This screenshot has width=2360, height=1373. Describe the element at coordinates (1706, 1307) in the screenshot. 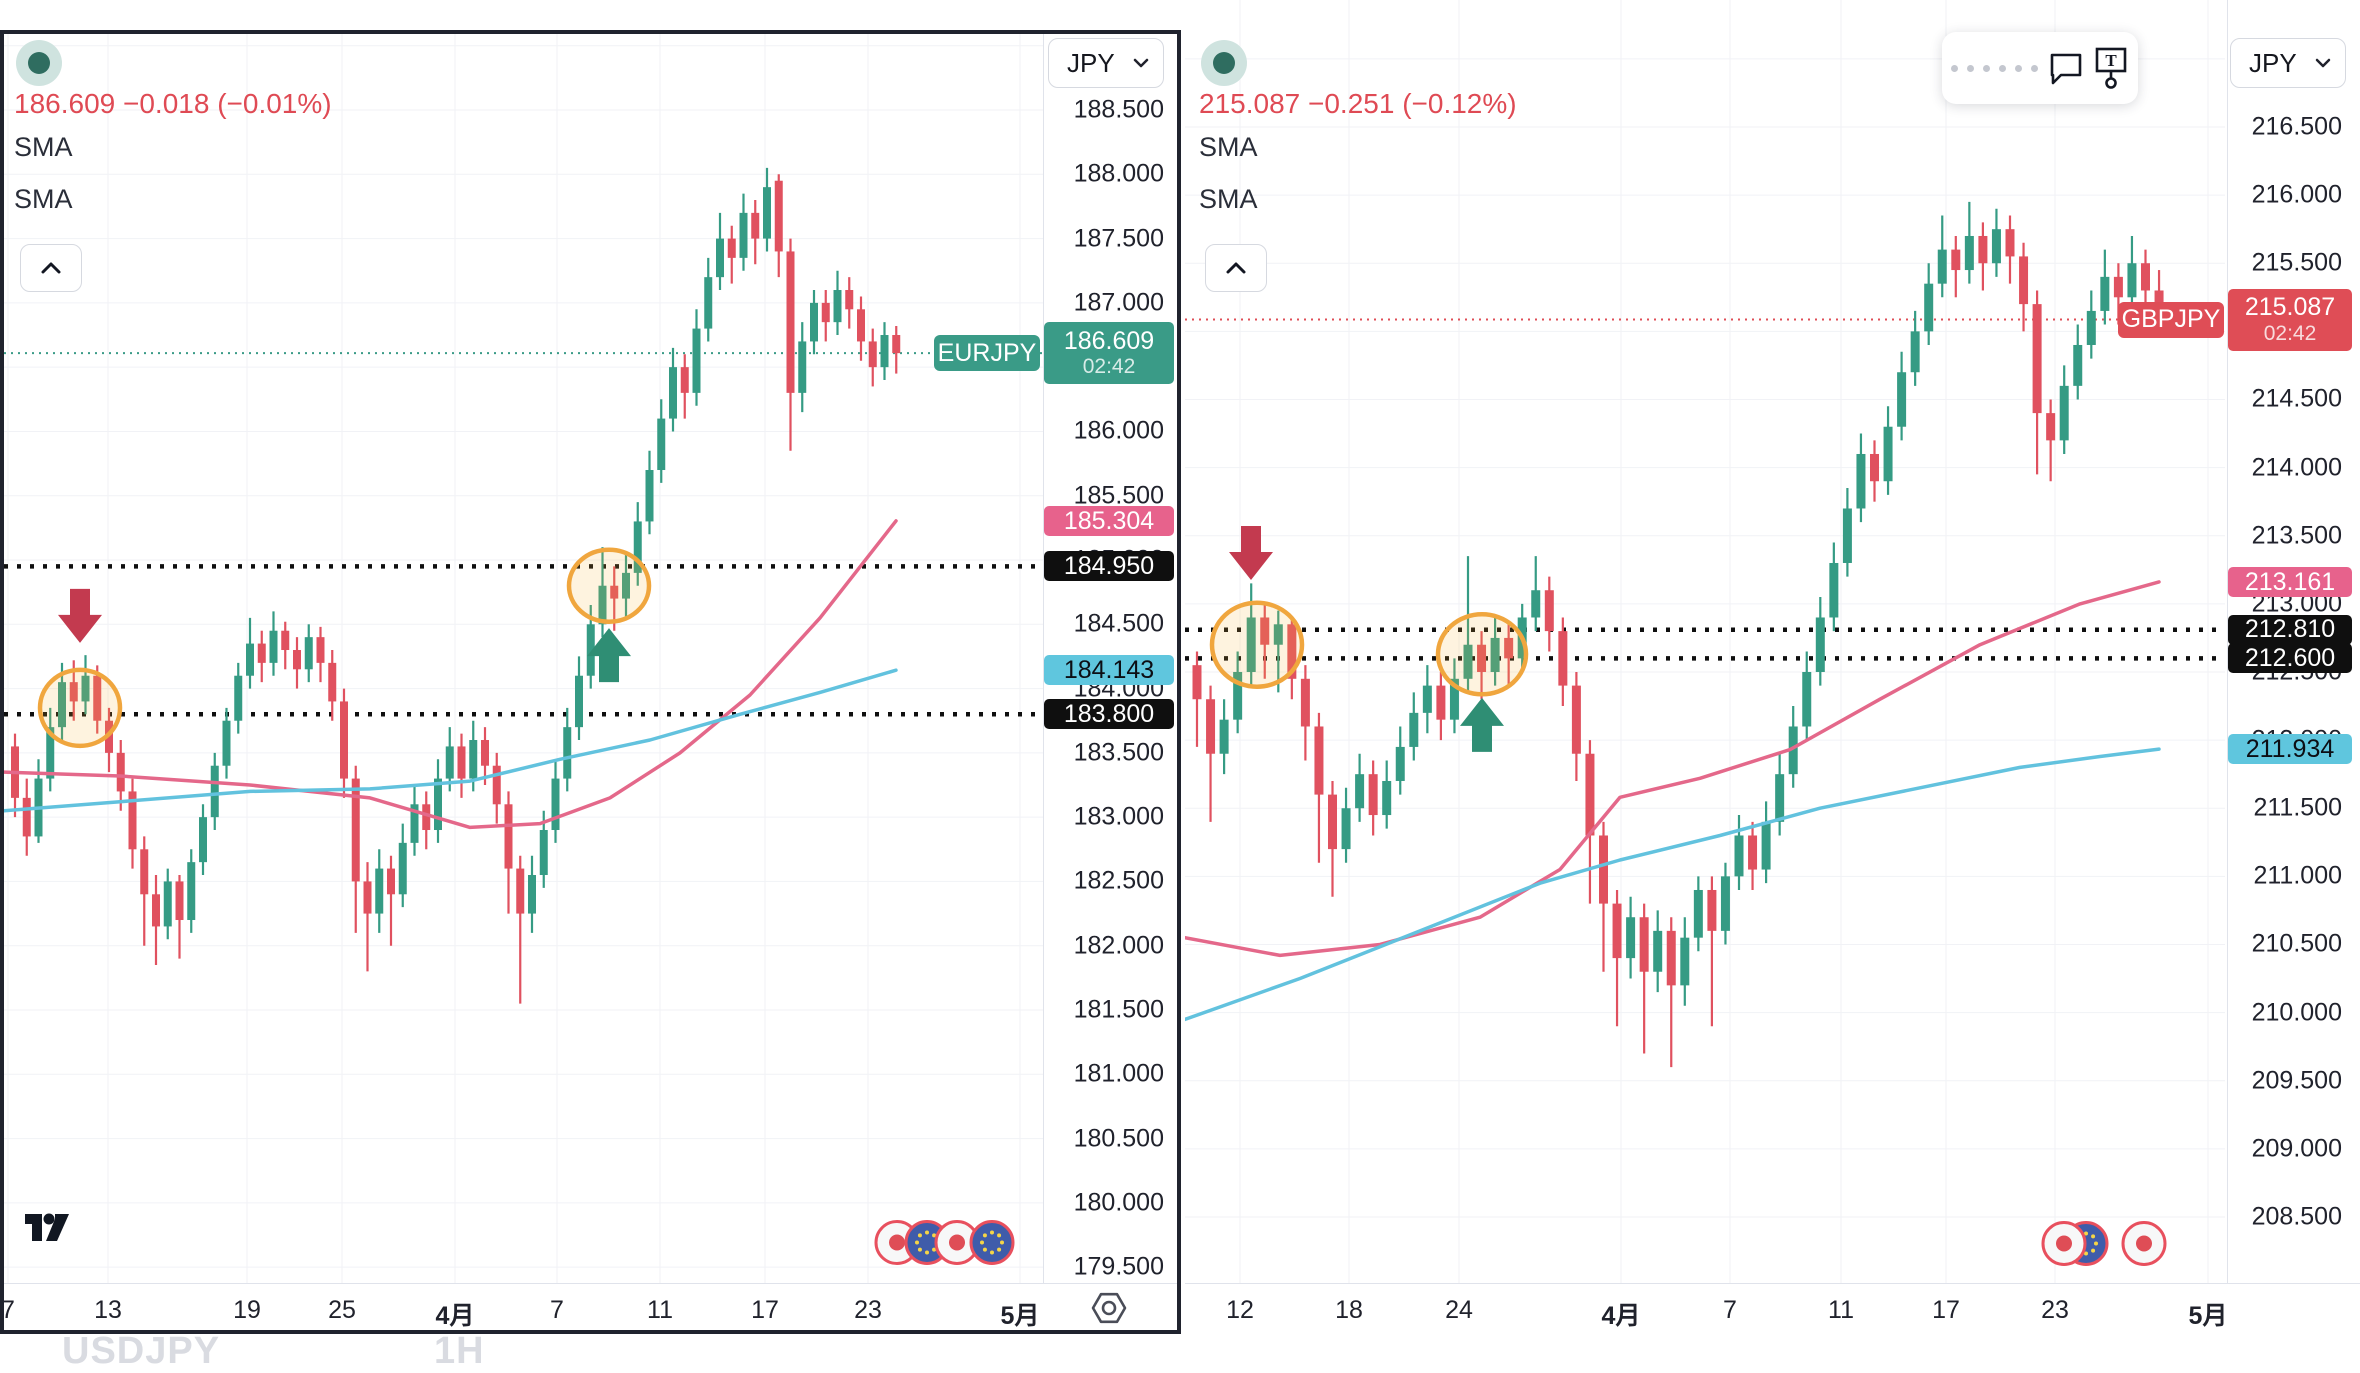

I see `gbpjpy-time-axis: 12 18 24 4月 7 11 17 23 5月` at that location.